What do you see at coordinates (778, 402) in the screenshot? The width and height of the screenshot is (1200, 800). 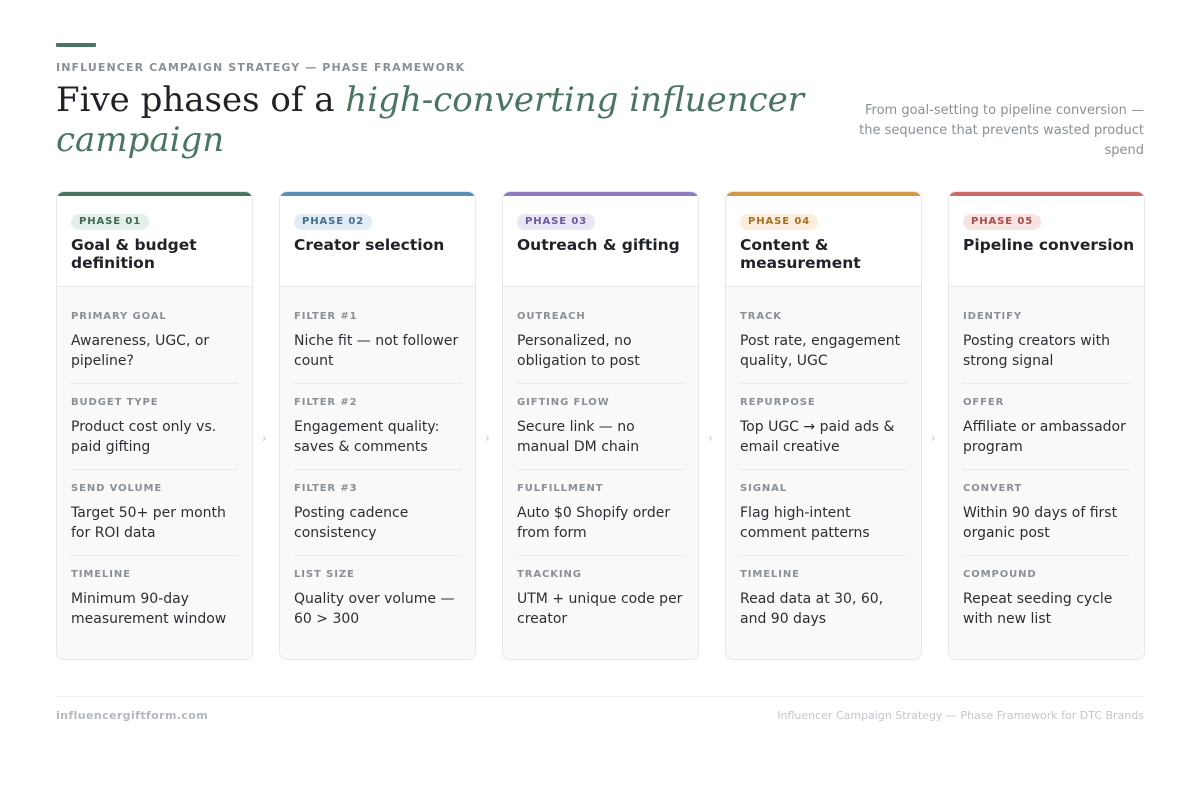 I see `item-label: REPURPOSE` at bounding box center [778, 402].